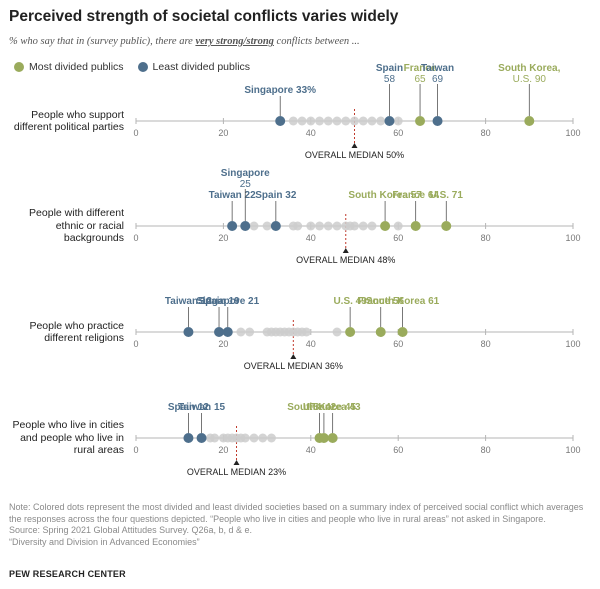  What do you see at coordinates (447, 195) in the screenshot?
I see `point-label: U.S. 71` at bounding box center [447, 195].